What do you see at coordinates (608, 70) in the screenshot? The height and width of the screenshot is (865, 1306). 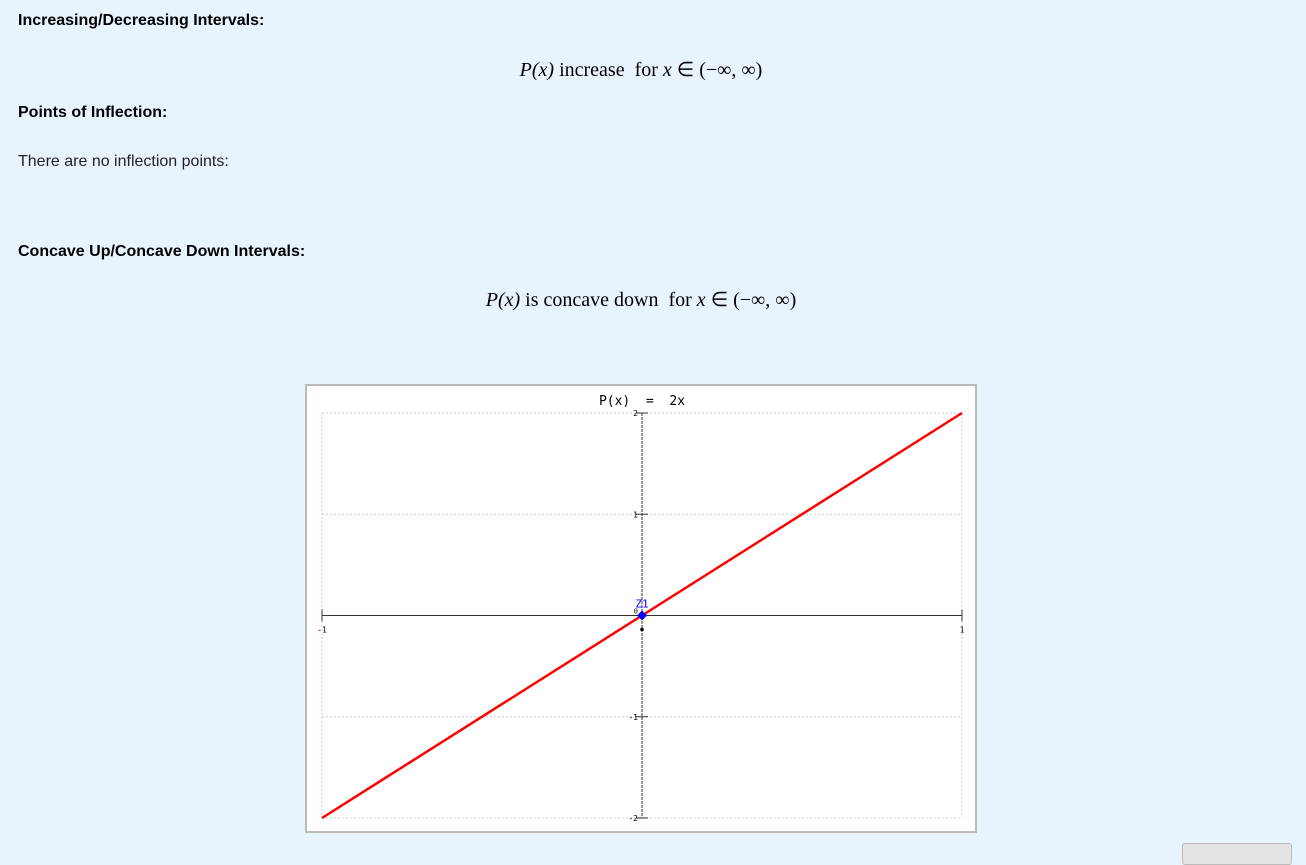 I see `text: increase for` at bounding box center [608, 70].